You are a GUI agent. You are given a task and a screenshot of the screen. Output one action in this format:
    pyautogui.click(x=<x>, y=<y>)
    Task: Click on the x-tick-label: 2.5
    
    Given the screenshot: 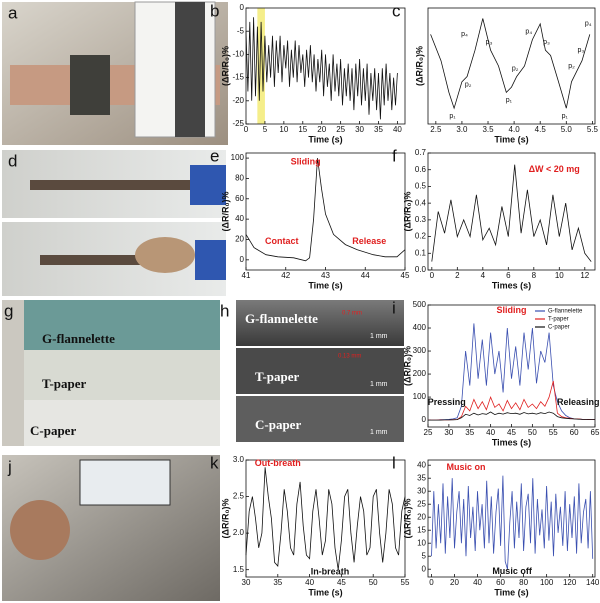 What is the action you would take?
    pyautogui.click(x=436, y=129)
    